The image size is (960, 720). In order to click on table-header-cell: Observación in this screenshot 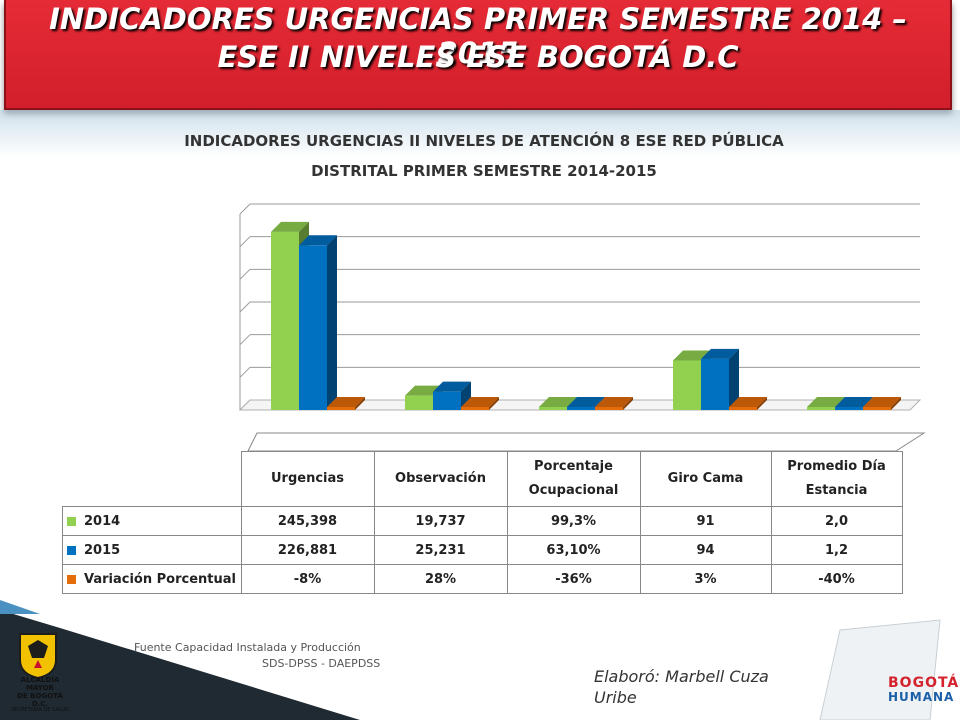, I will do `click(440, 479)`.